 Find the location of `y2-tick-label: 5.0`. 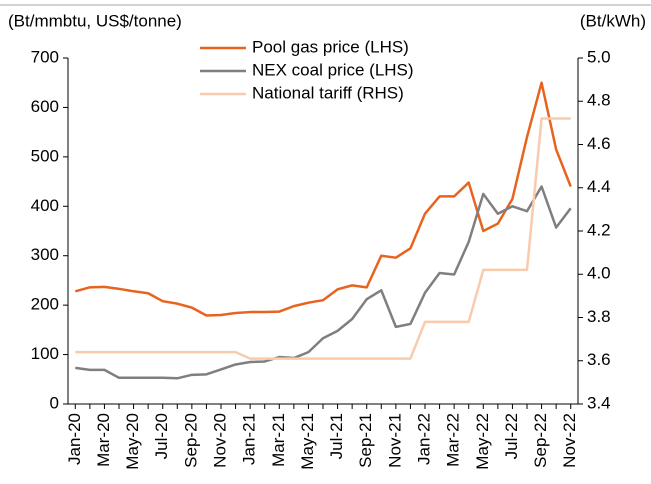

y2-tick-label: 5.0 is located at coordinates (599, 56).